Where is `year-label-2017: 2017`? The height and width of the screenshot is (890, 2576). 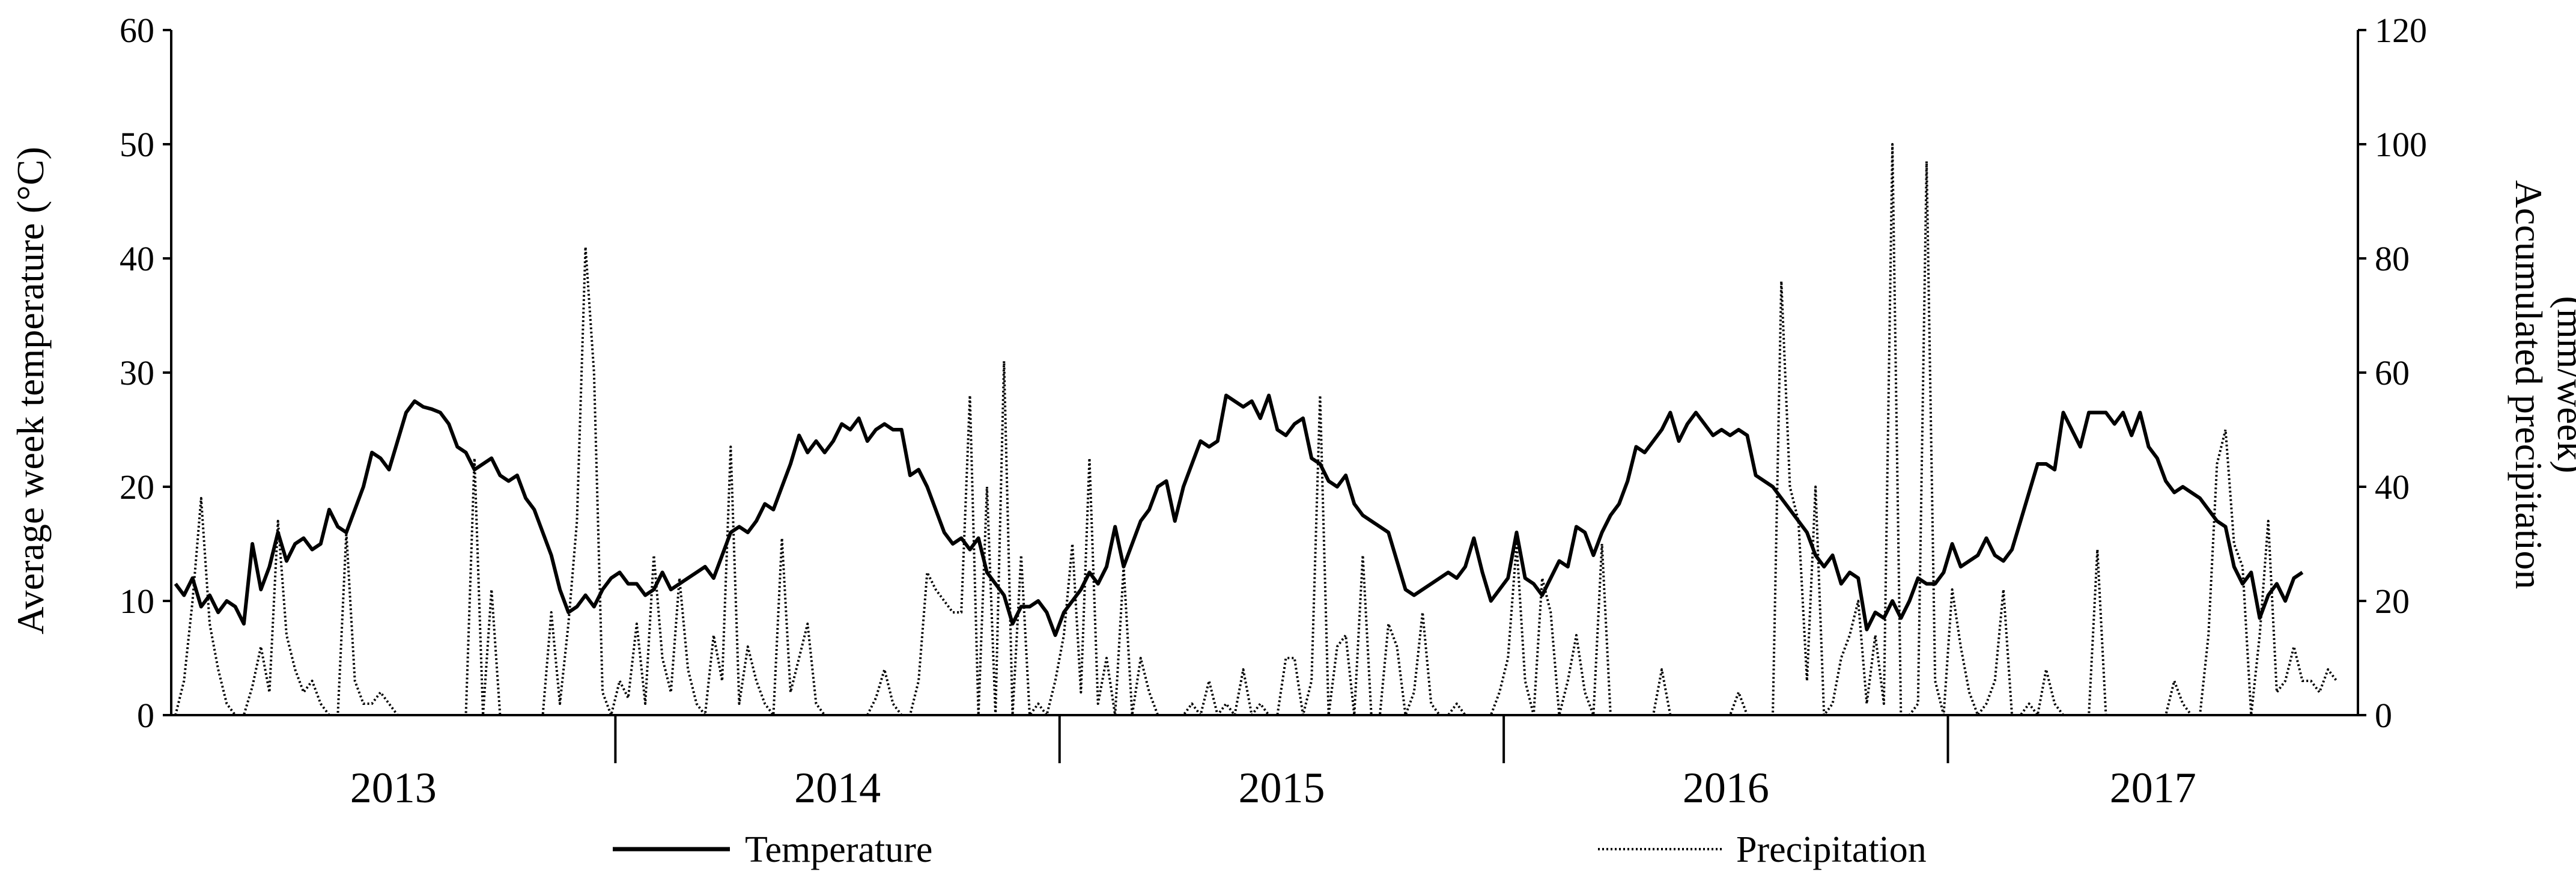 year-label-2017: 2017 is located at coordinates (2153, 788).